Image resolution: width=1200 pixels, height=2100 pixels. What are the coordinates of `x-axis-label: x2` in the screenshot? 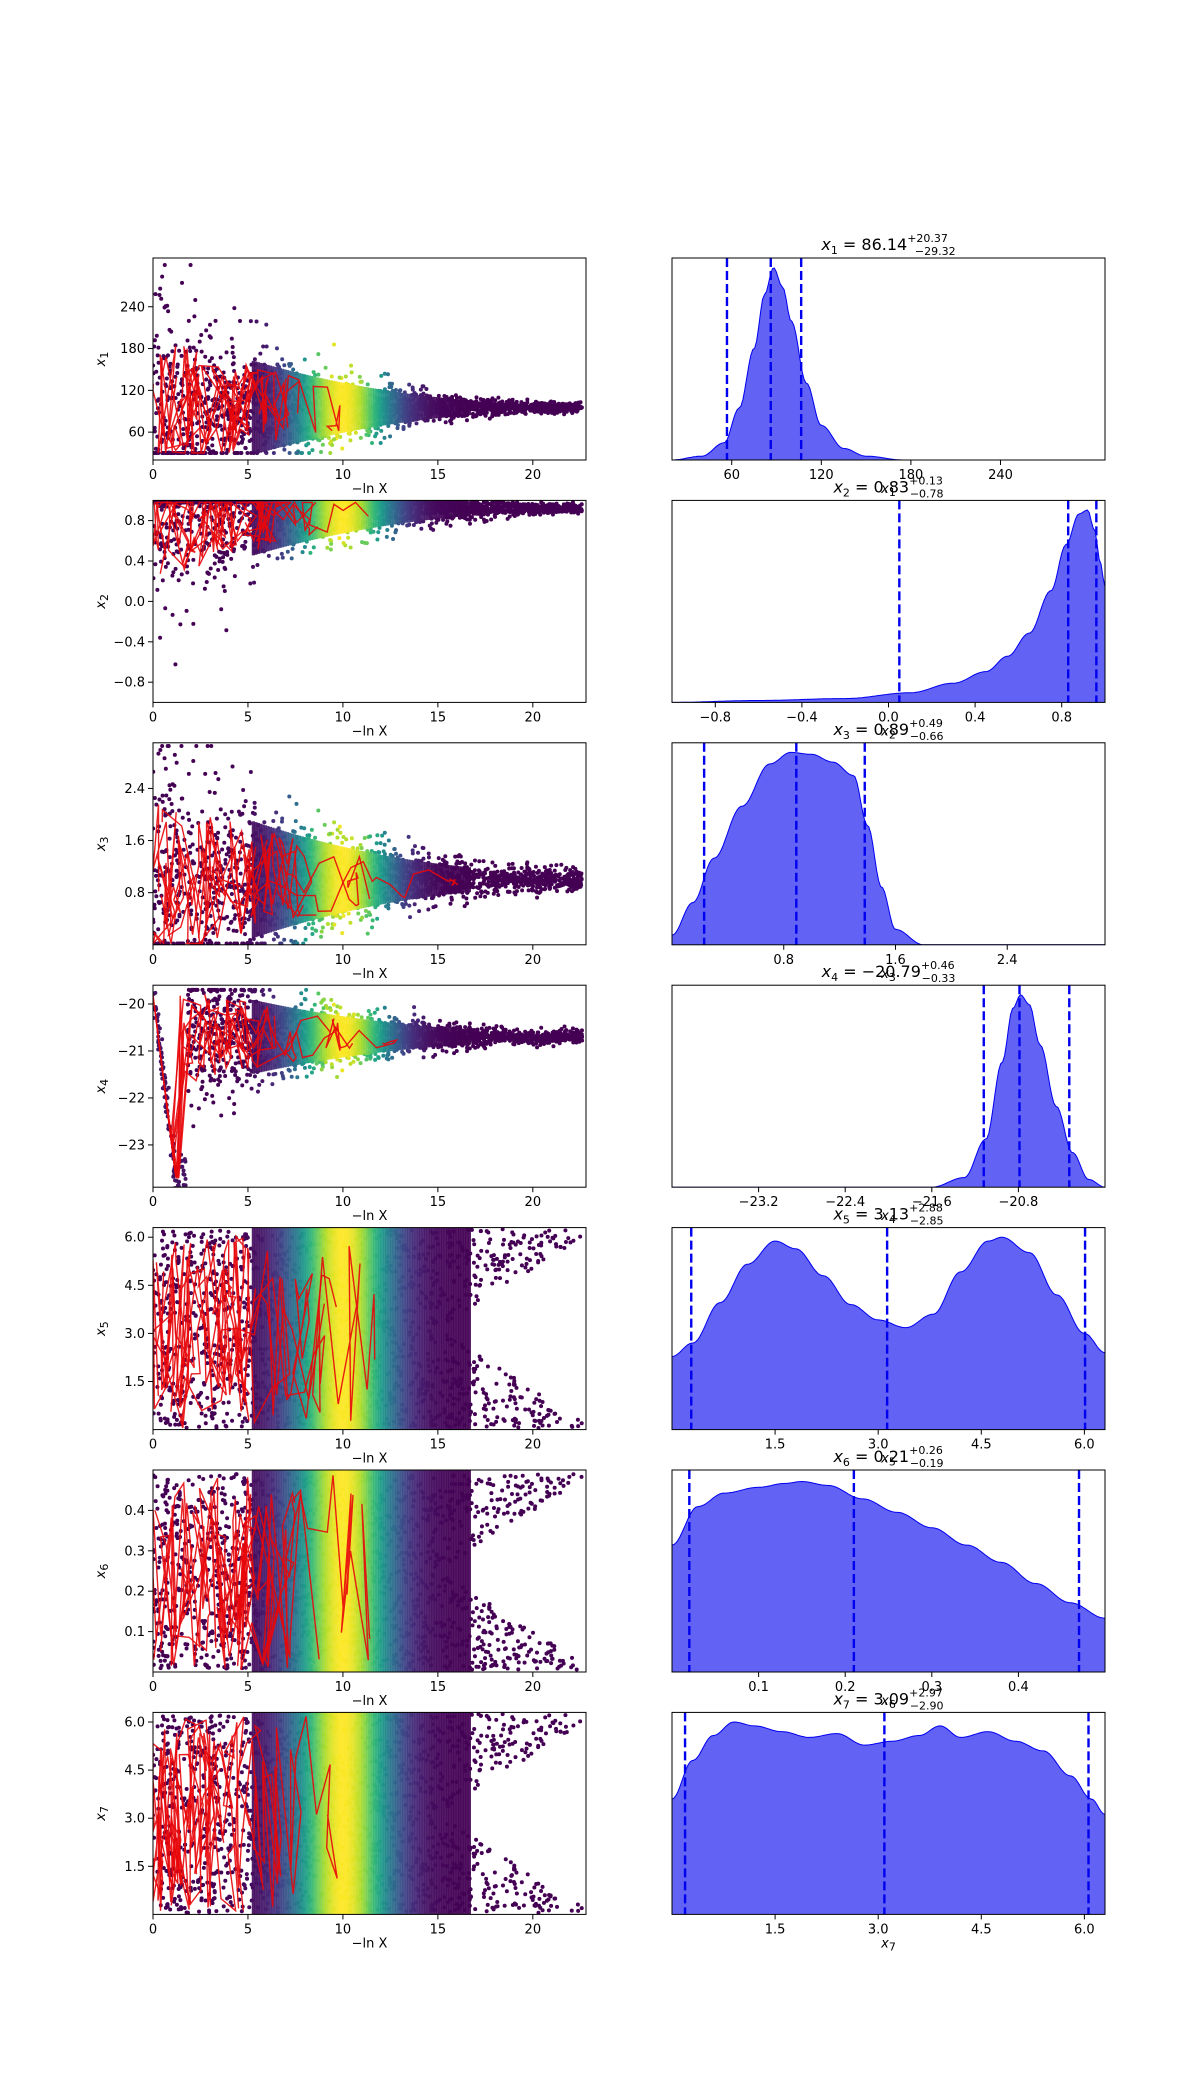 It's located at (888, 732).